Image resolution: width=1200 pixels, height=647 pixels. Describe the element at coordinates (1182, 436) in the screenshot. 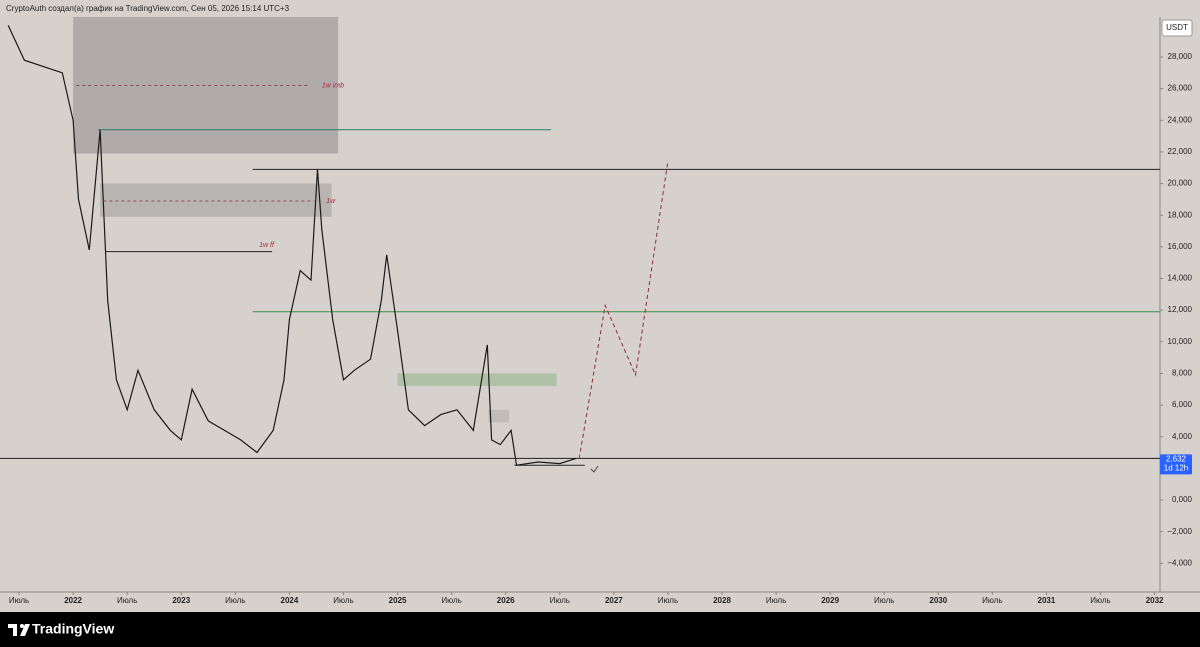

I see `y-tick-label: 4,000` at that location.